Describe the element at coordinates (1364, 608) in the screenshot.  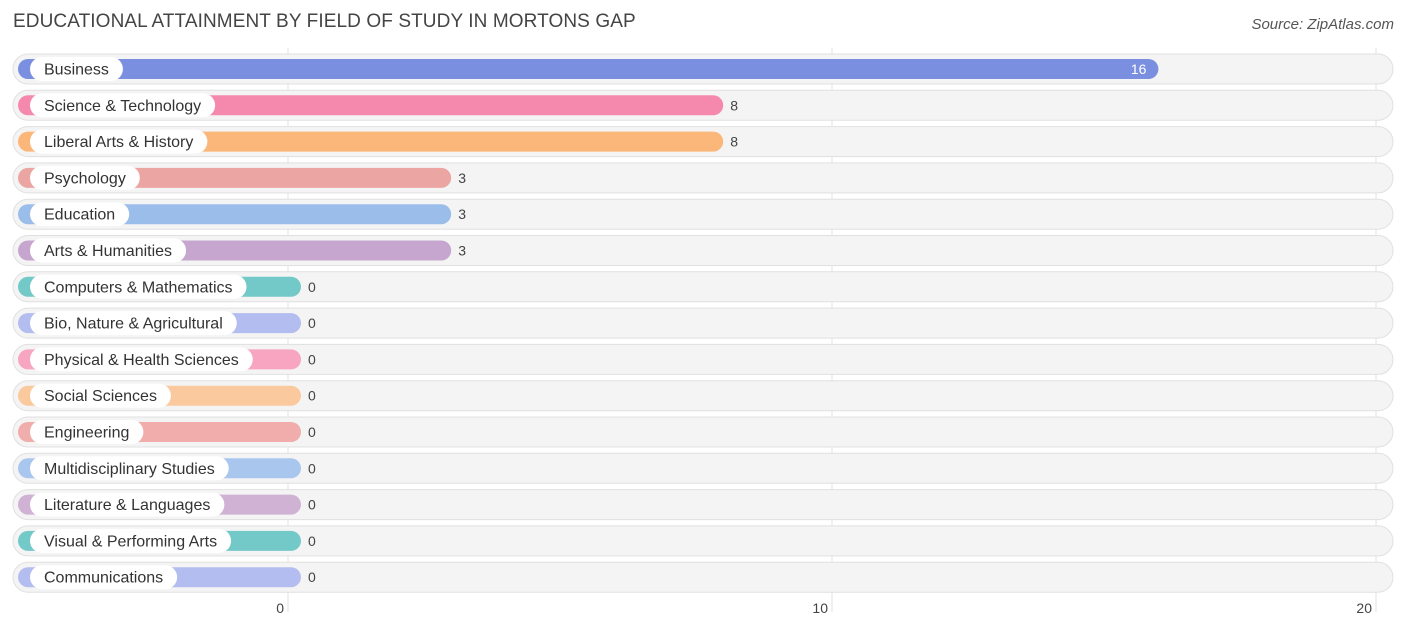
I see `x-tick-label: 20` at that location.